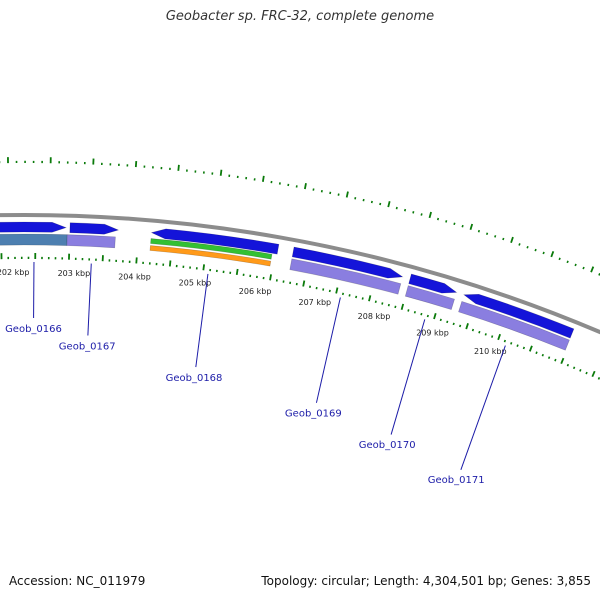  Describe the element at coordinates (74, 273) in the screenshot. I see `kbp-tick-label: 203 kbp` at that location.